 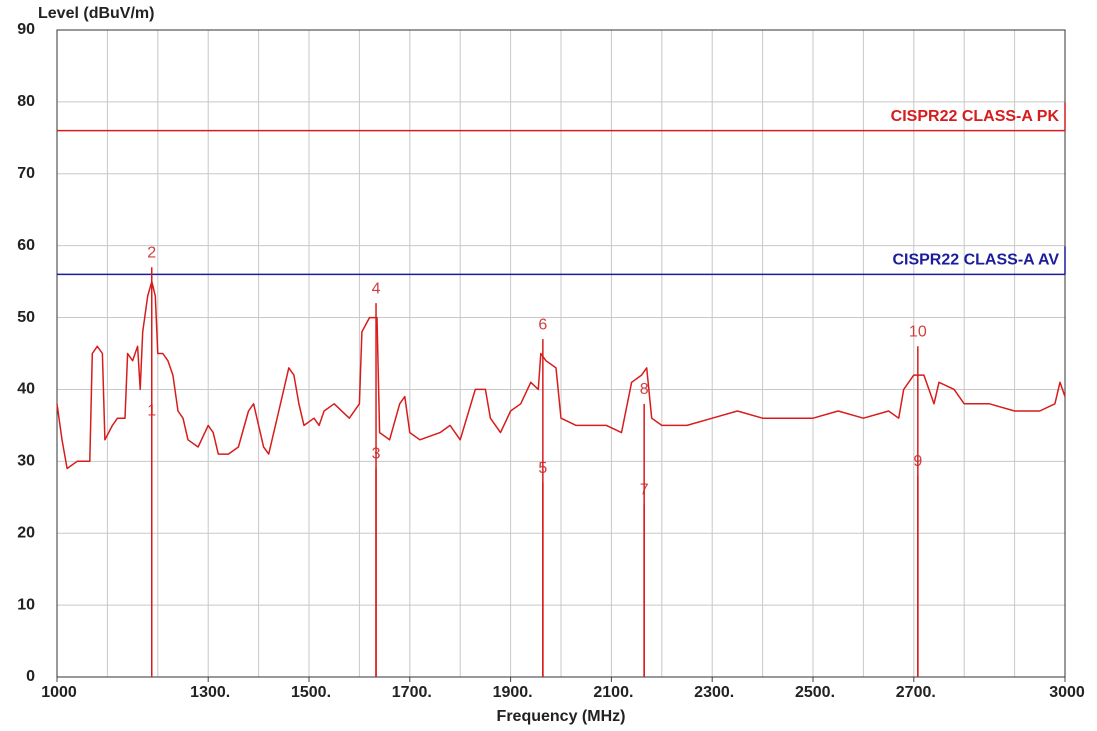 I want to click on y-tick-label: 30, so click(x=26, y=461).